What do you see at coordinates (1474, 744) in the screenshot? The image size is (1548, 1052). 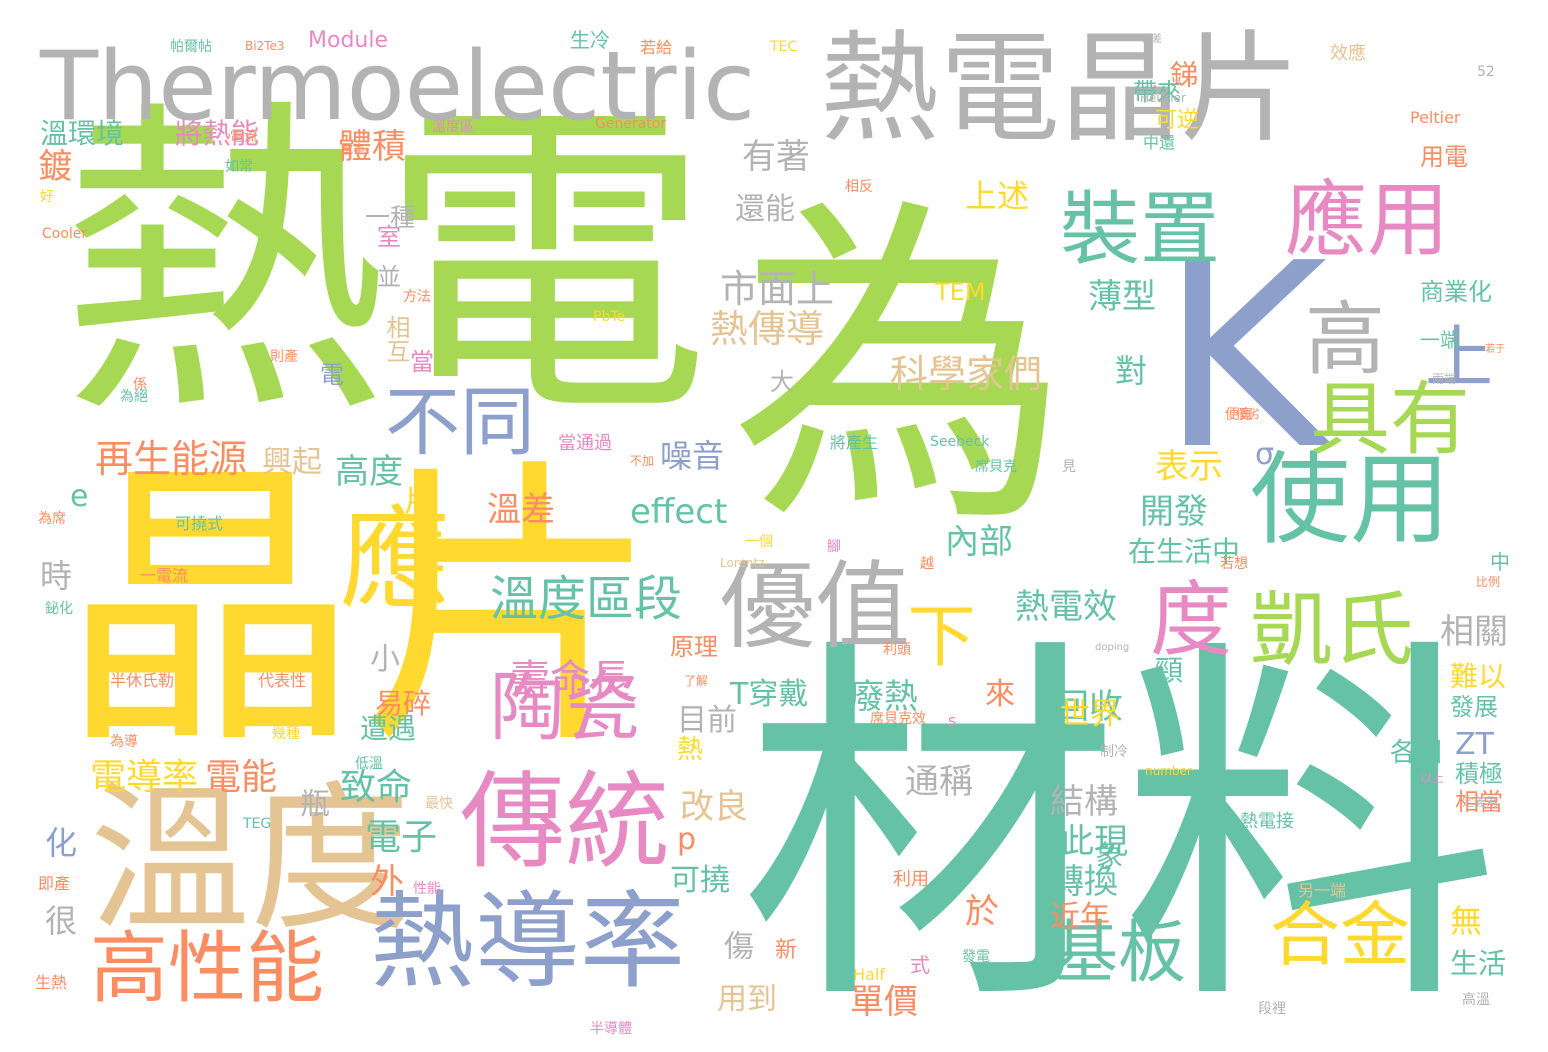 I see `cloud-word-zt-105: ZT` at bounding box center [1474, 744].